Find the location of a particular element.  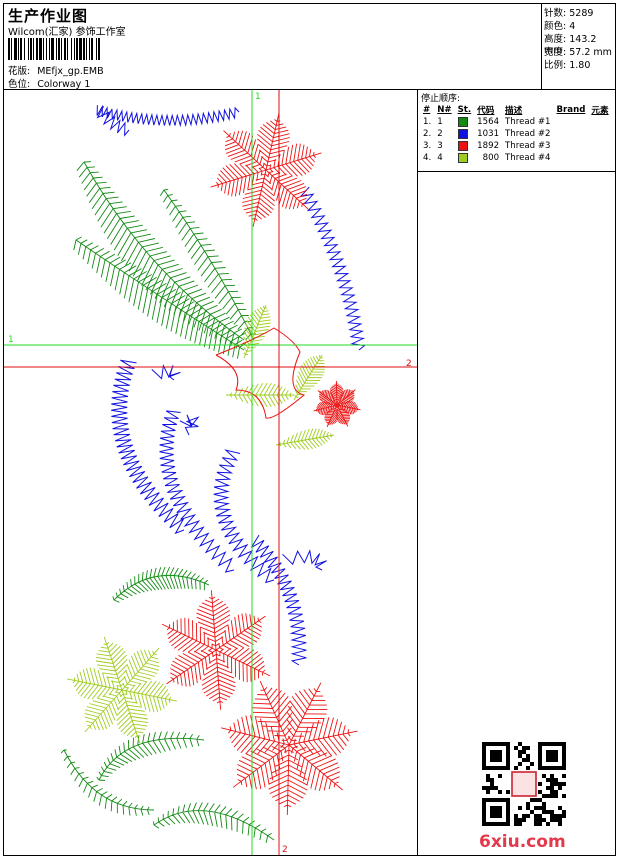

row-index: 1. is located at coordinates (427, 122).